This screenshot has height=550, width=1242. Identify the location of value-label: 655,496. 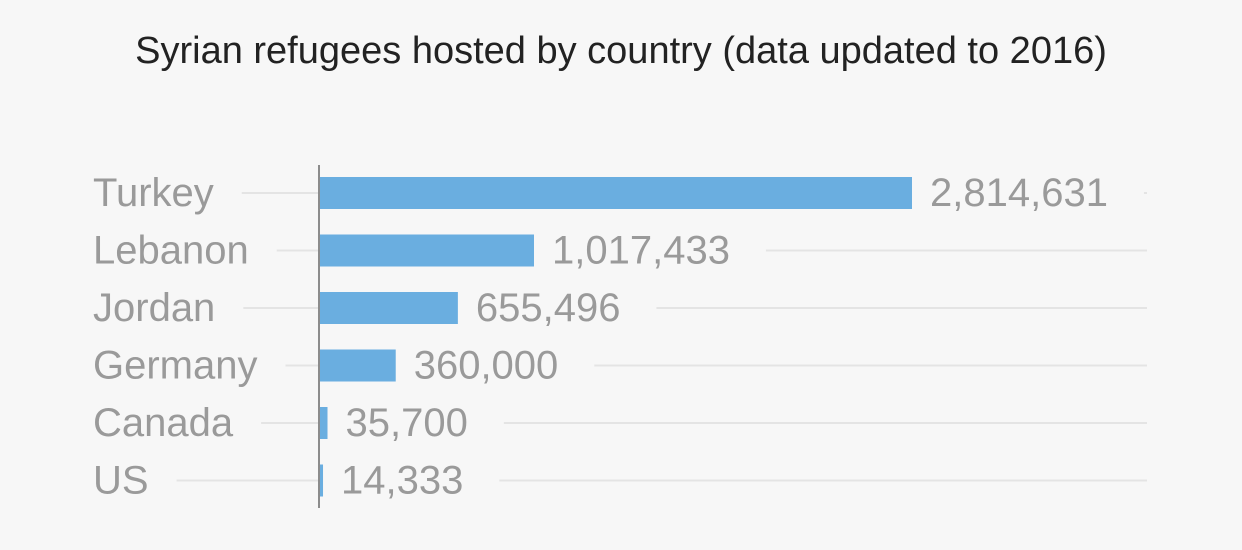
(548, 308).